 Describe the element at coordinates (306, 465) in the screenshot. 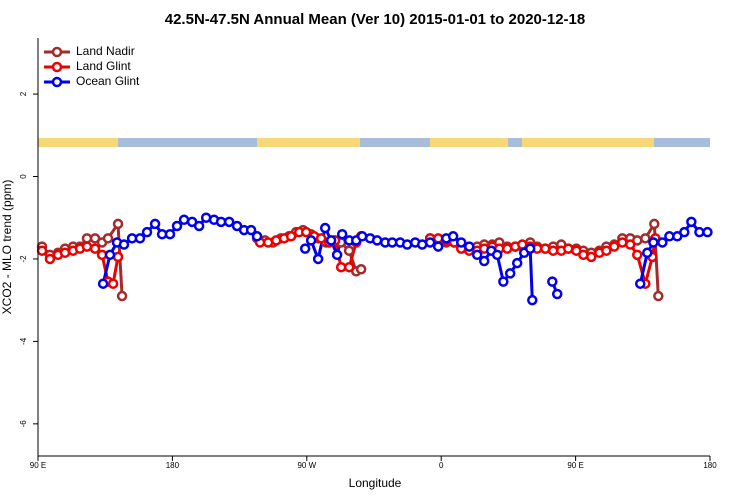

I see `x-tick-label: 90 W` at that location.